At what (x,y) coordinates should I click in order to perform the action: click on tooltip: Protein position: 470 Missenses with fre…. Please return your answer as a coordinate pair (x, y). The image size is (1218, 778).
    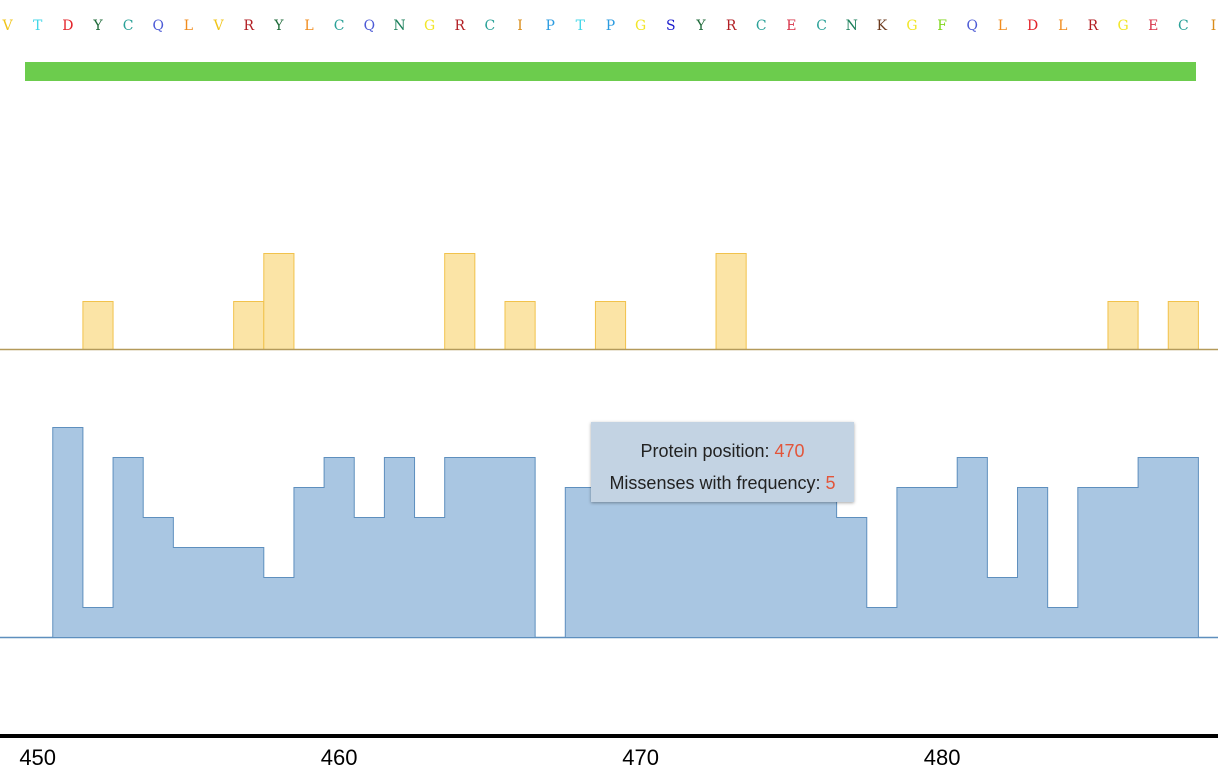
    Looking at the image, I should click on (722, 462).